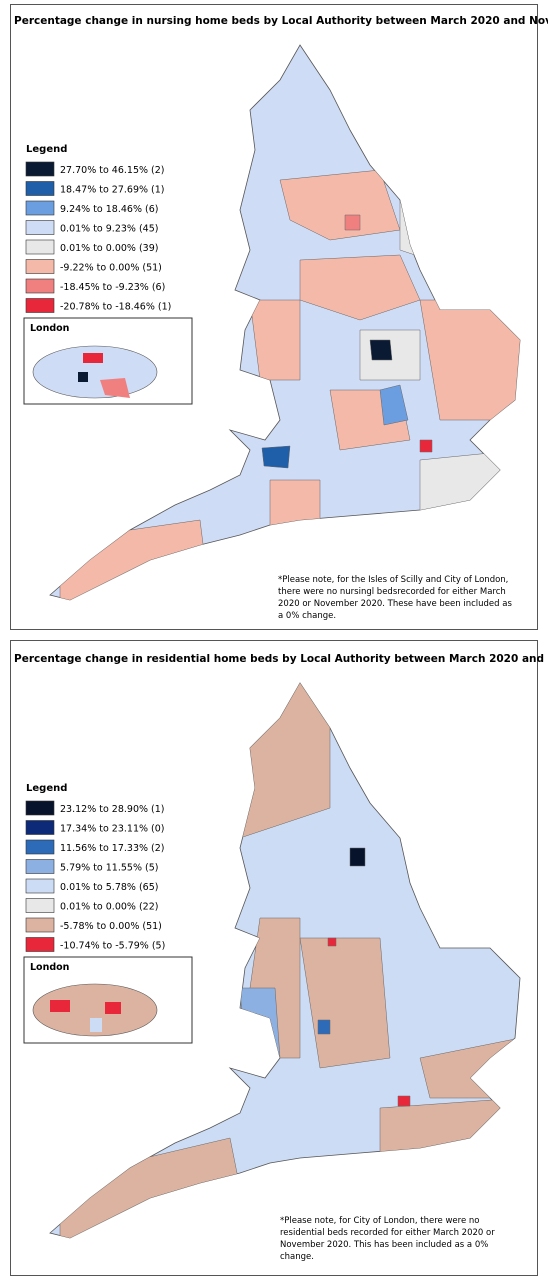 The width and height of the screenshot is (548, 1281). What do you see at coordinates (109, 229) in the screenshot?
I see `legend-label: 0.01% to 9.23% (45)` at bounding box center [109, 229].